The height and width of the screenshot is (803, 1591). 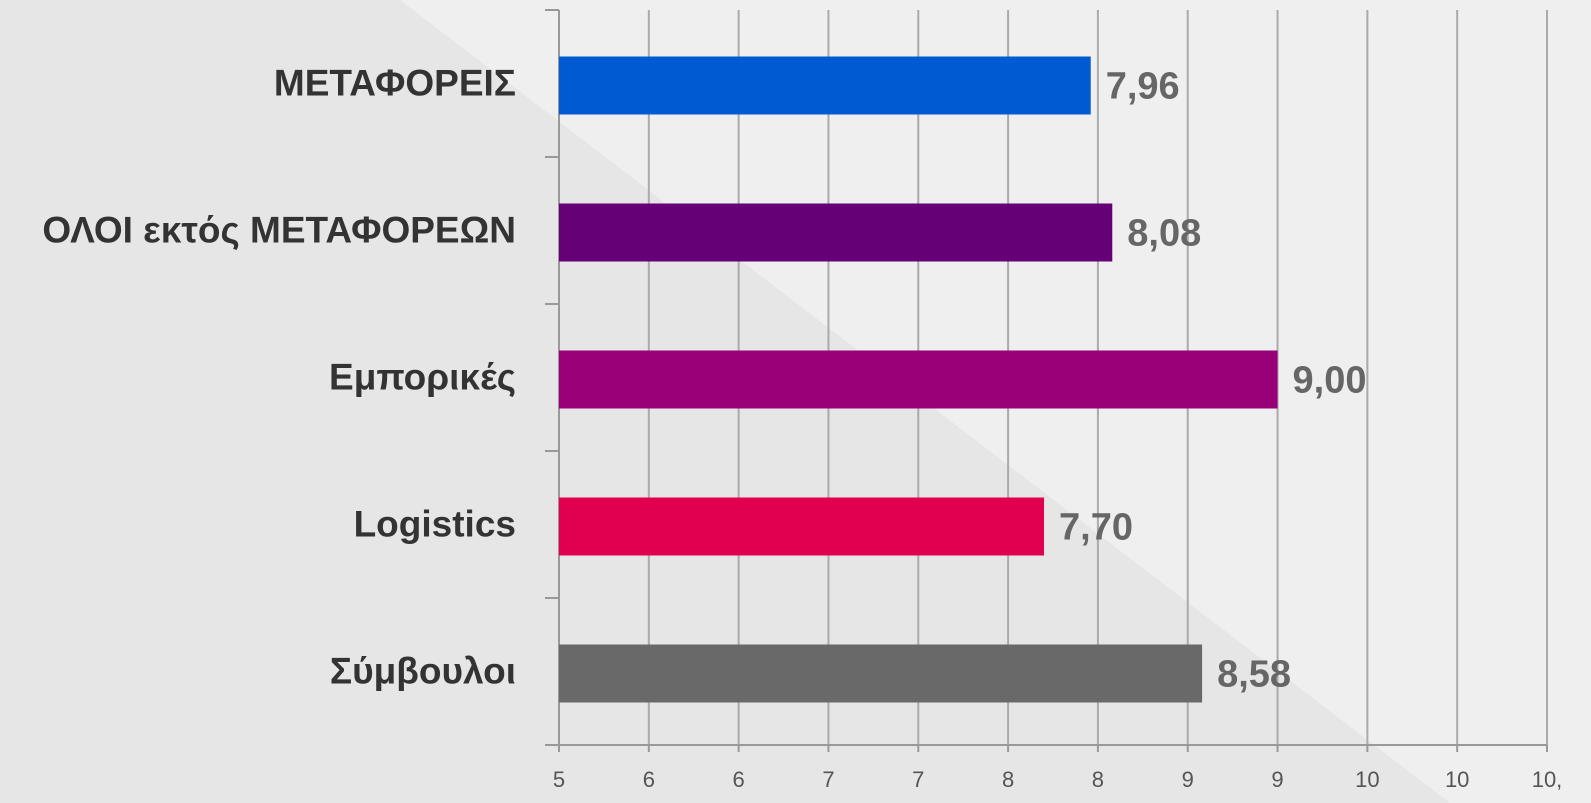 I want to click on category-label: Logistics, so click(x=435, y=523).